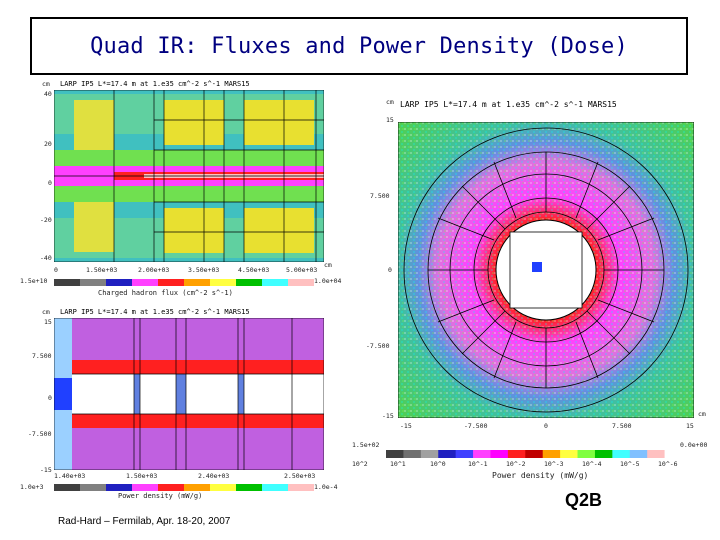 This screenshot has height=540, width=720. What do you see at coordinates (184, 487) in the screenshot?
I see `power-long-colorbar` at bounding box center [184, 487].